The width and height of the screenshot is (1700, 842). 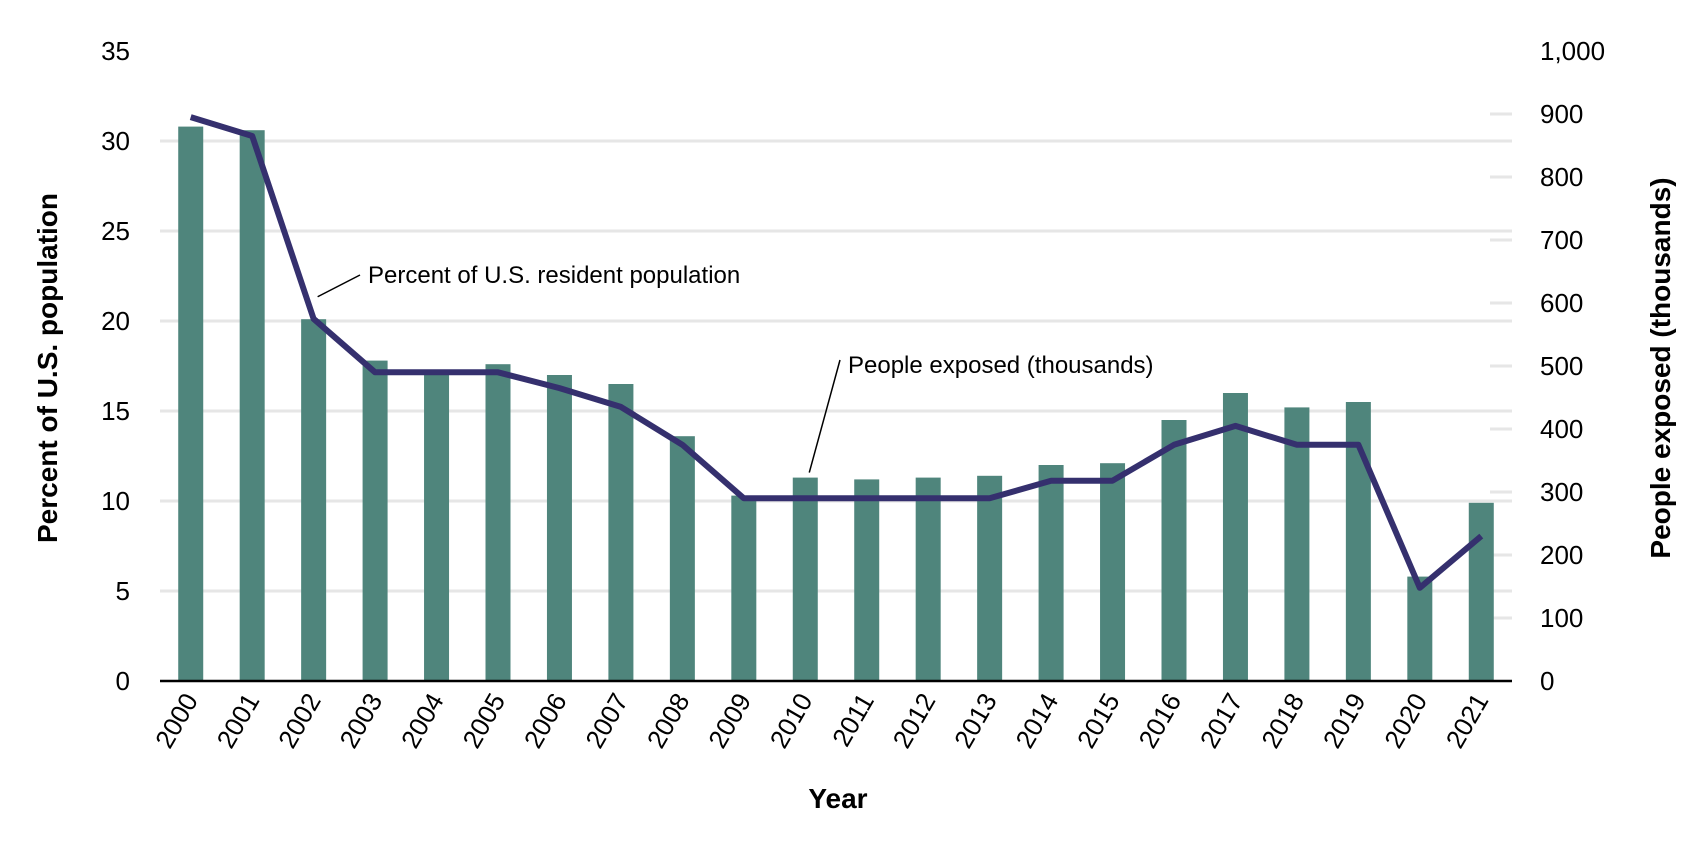 What do you see at coordinates (913, 720) in the screenshot?
I see `x-tick-label: 2012` at bounding box center [913, 720].